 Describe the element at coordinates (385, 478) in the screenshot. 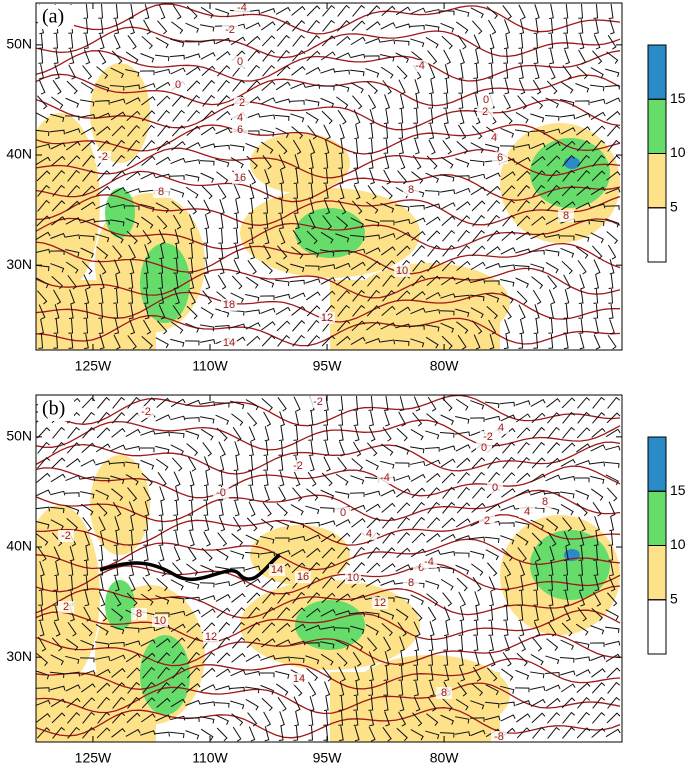

I see `contour-label: -4` at that location.